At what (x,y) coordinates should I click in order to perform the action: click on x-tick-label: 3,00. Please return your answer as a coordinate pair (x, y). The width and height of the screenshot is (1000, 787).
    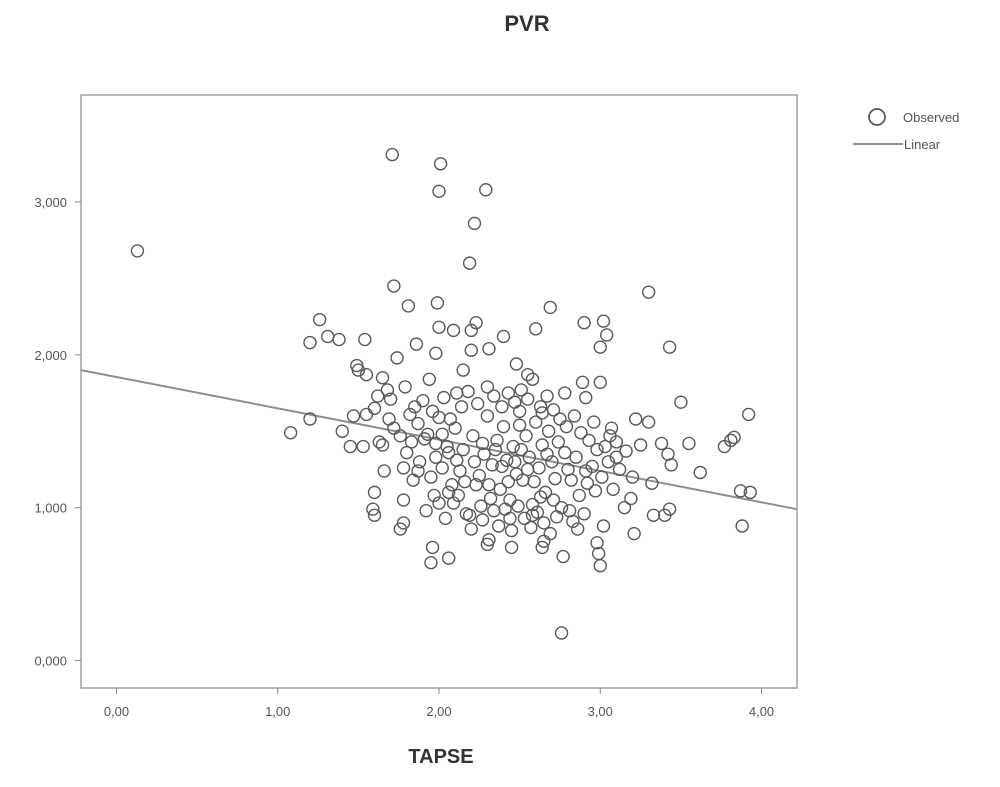
    Looking at the image, I should click on (600, 711).